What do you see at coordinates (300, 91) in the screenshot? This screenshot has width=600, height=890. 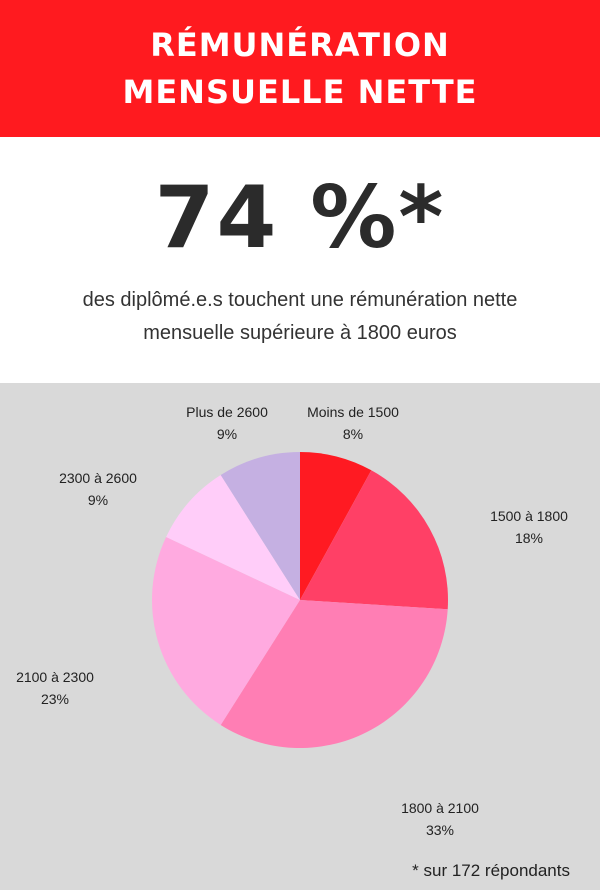 I see `header-title-line2: MENSUELLE NETTE` at bounding box center [300, 91].